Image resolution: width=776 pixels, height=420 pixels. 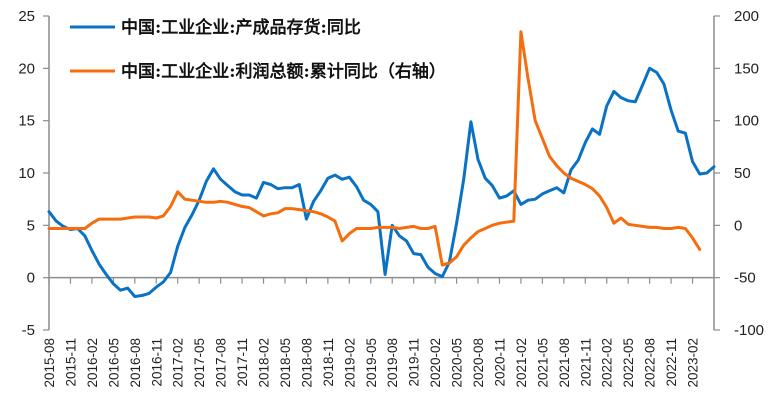 I want to click on legend-label-inventory: 中国:工业企业:产成品存货:同比, so click(x=241, y=27).